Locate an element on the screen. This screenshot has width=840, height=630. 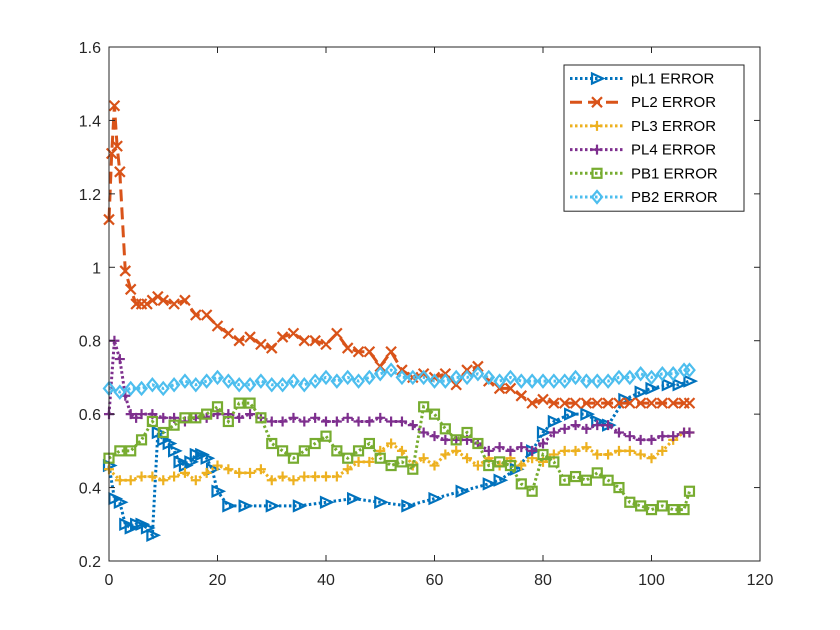
x-tick-label: 40 is located at coordinates (326, 580).